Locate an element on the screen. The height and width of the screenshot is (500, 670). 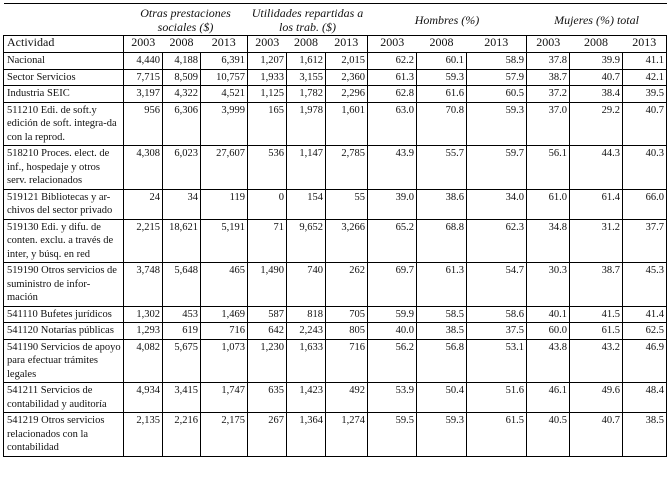
header-year: 2013 is located at coordinates (496, 44).